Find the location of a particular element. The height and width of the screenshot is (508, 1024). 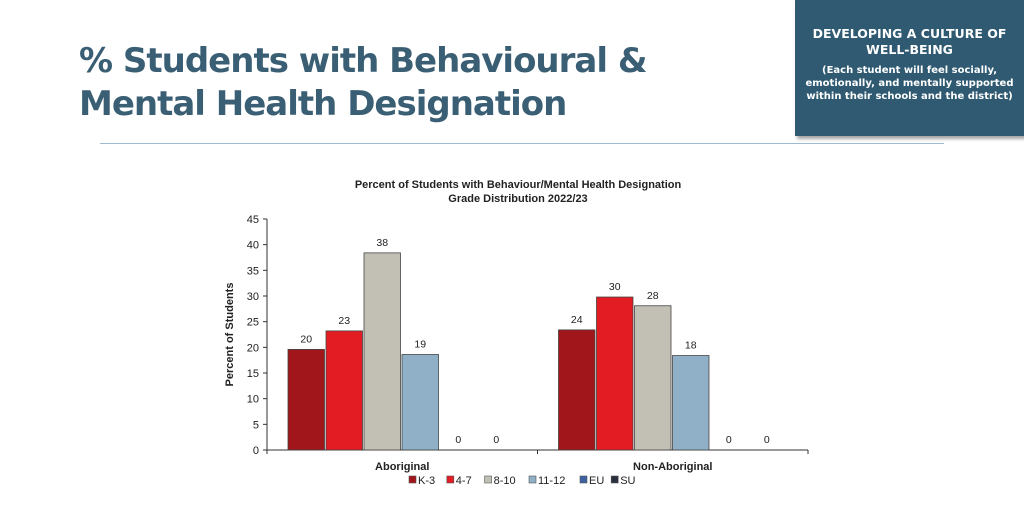

bar-11-12-Non-Aboriginal is located at coordinates (691, 403).